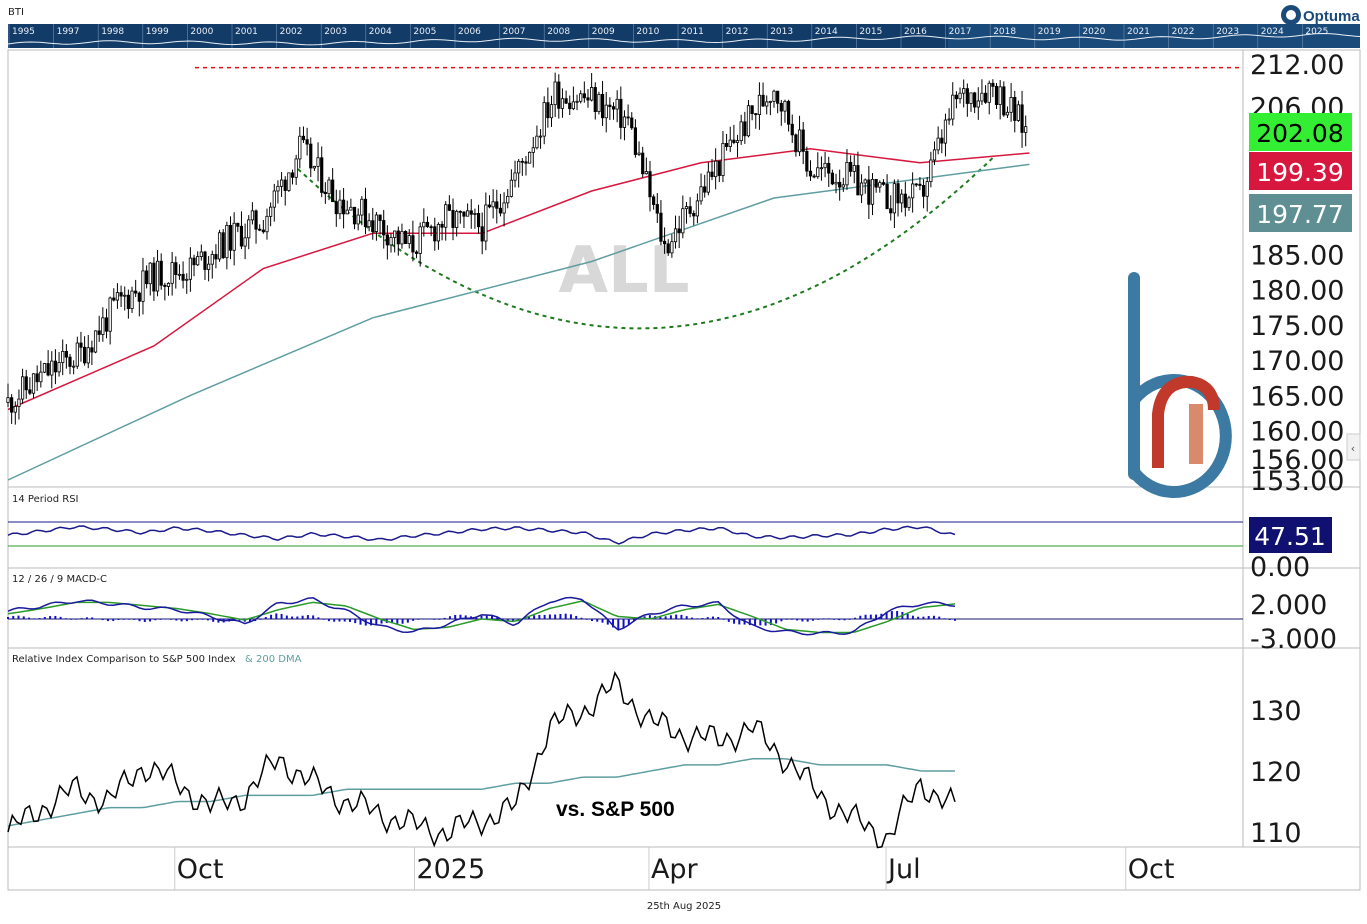  What do you see at coordinates (1297, 396) in the screenshot?
I see `price-tick-label: 165.00` at bounding box center [1297, 396].